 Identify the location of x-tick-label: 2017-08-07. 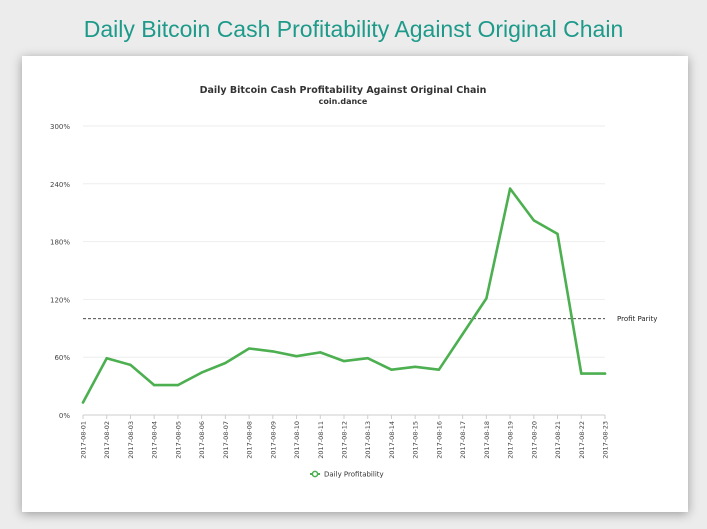
(226, 440).